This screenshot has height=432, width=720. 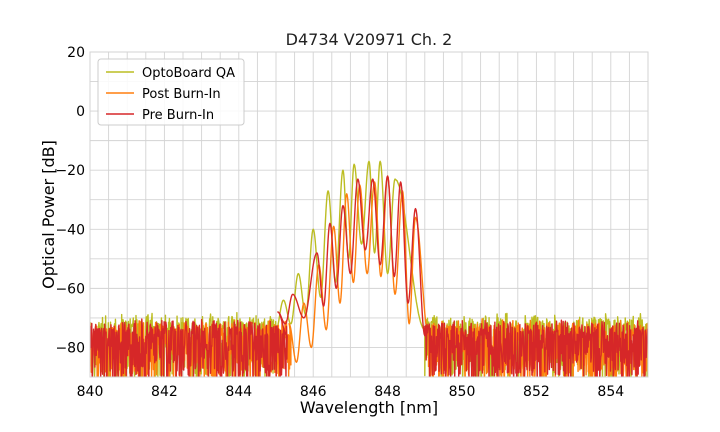 I want to click on x-tick-label: 852, so click(x=536, y=392).